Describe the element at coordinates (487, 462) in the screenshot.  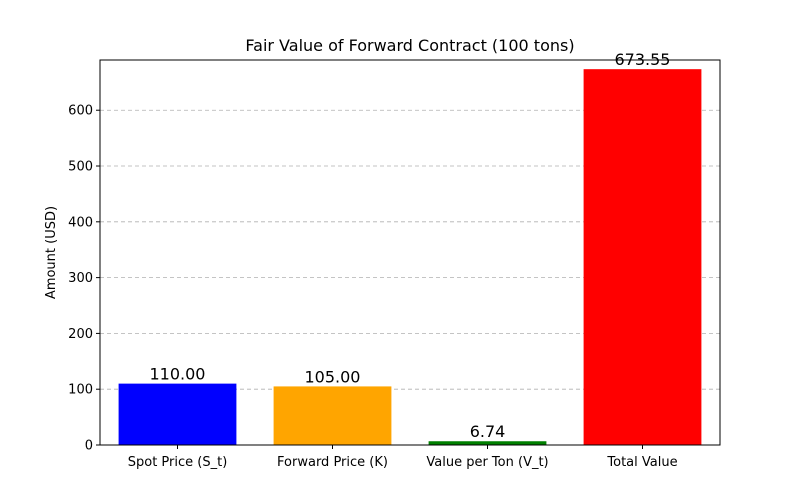
I see `x-tick-label: Value per Ton (V_t)` at that location.